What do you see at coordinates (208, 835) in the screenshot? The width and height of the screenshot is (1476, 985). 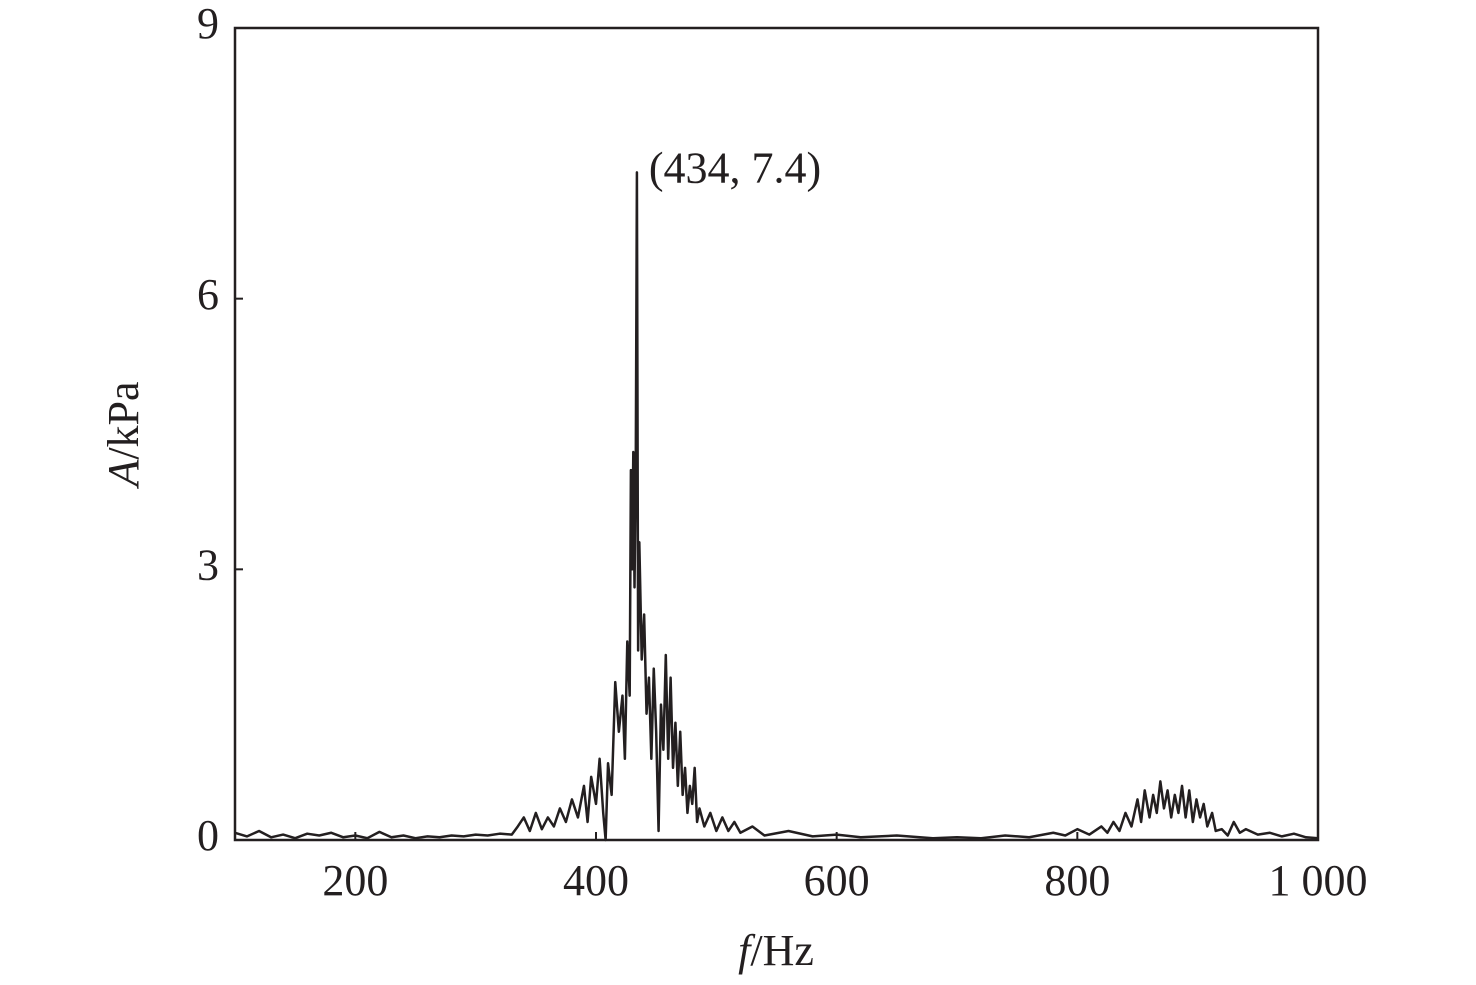 I see `y-tick-label: 0` at bounding box center [208, 835].